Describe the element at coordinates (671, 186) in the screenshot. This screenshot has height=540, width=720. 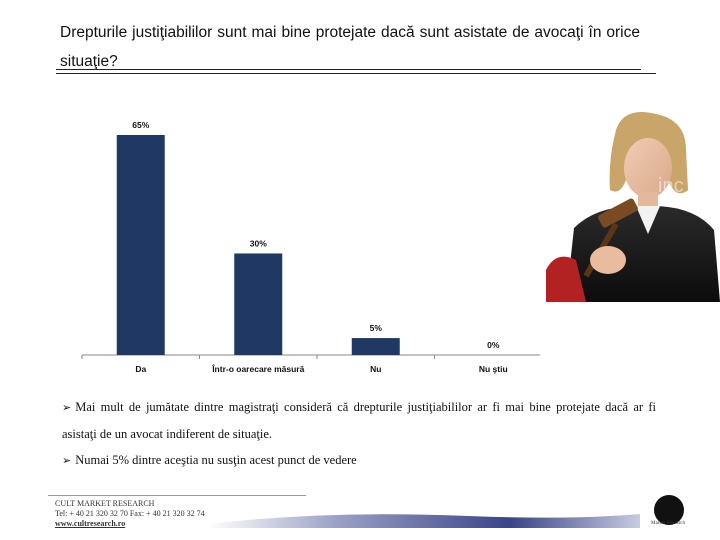
I see `svg-text: inc` at that location.